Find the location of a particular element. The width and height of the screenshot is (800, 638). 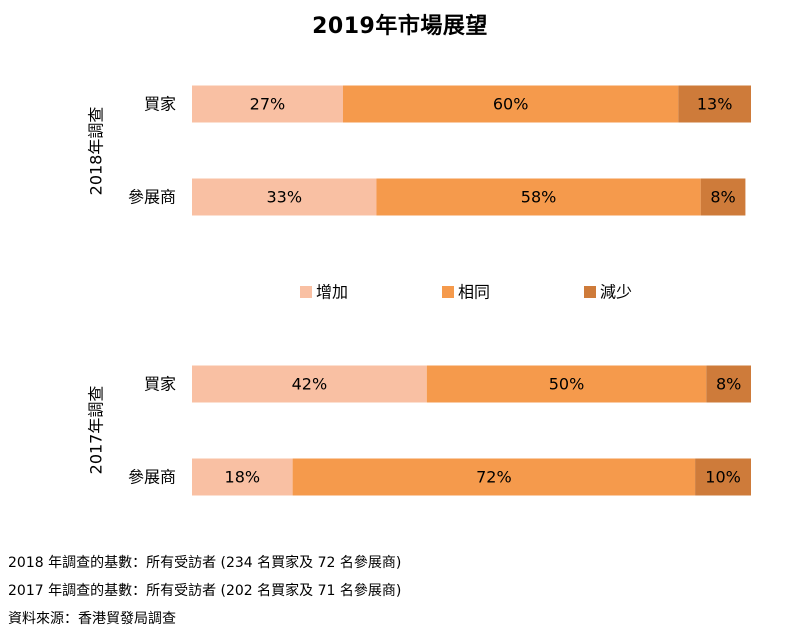

data-label: 72% is located at coordinates (494, 477).